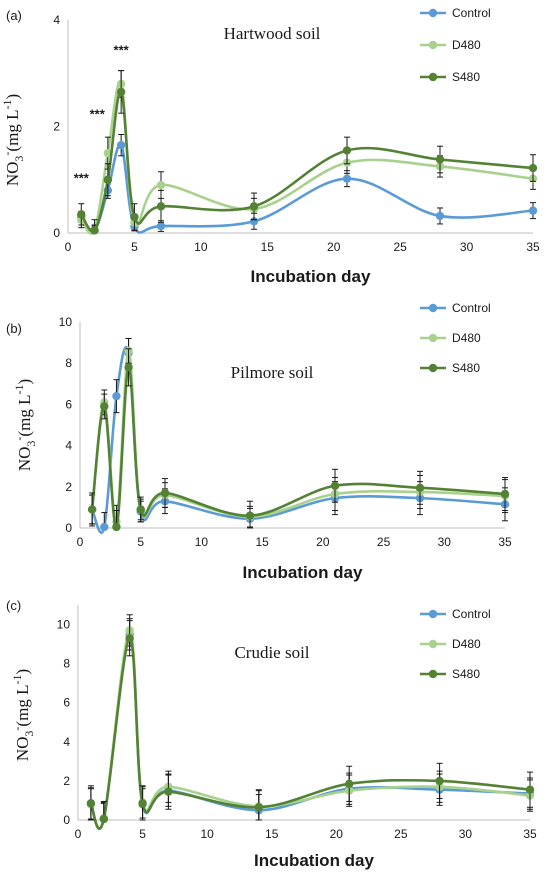 The height and width of the screenshot is (881, 550). What do you see at coordinates (68, 404) in the screenshot?
I see `y-tick-label: 6` at bounding box center [68, 404].